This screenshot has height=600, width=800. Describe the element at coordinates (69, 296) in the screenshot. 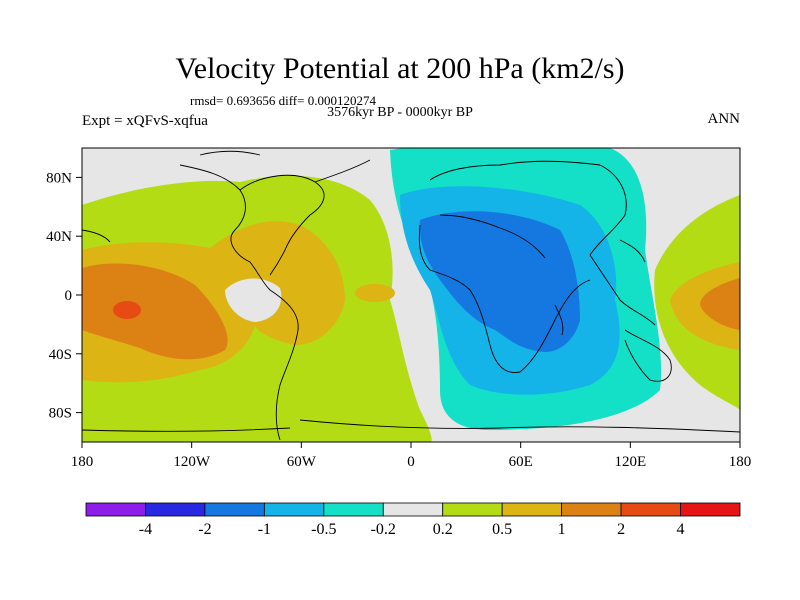

I see `lat-tick-label: 0` at that location.